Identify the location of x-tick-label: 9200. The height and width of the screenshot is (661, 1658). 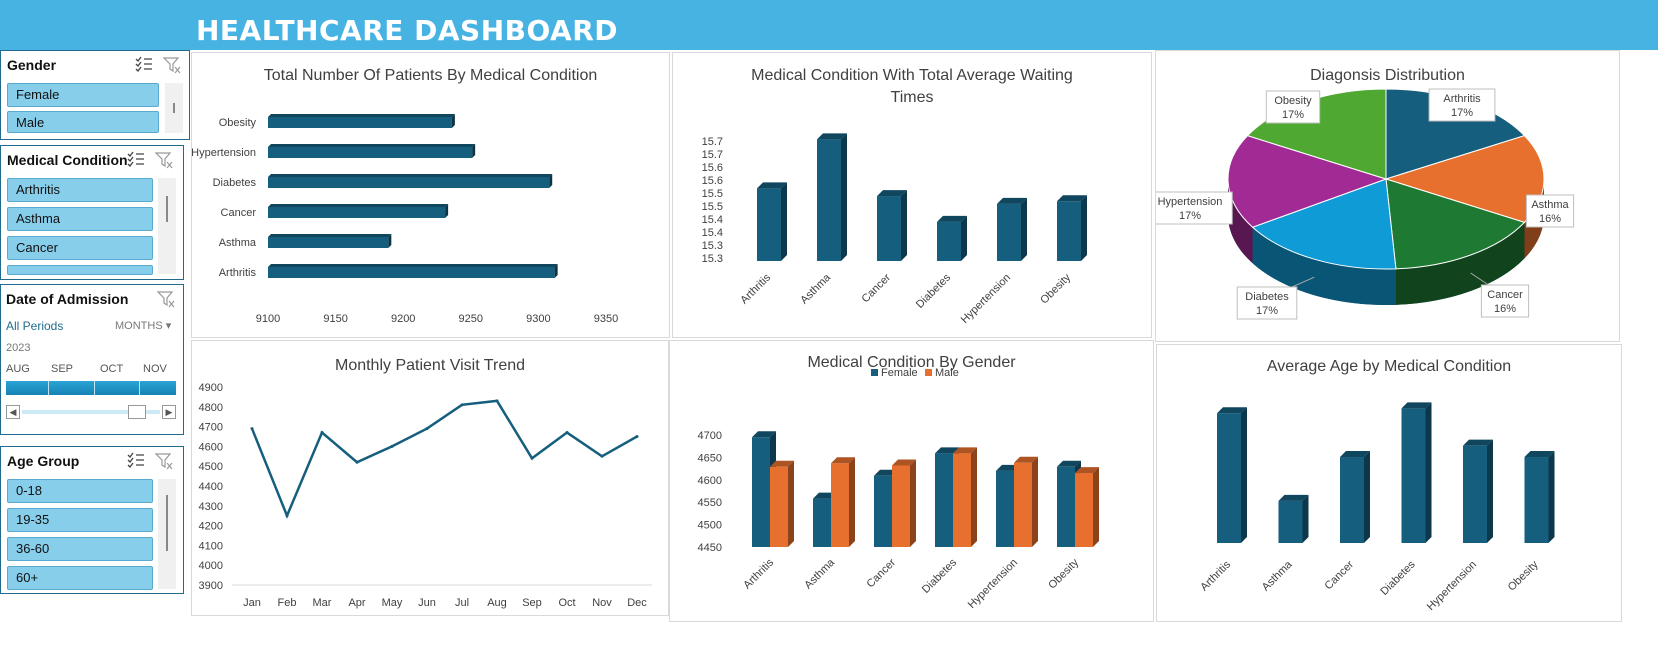
(403, 319).